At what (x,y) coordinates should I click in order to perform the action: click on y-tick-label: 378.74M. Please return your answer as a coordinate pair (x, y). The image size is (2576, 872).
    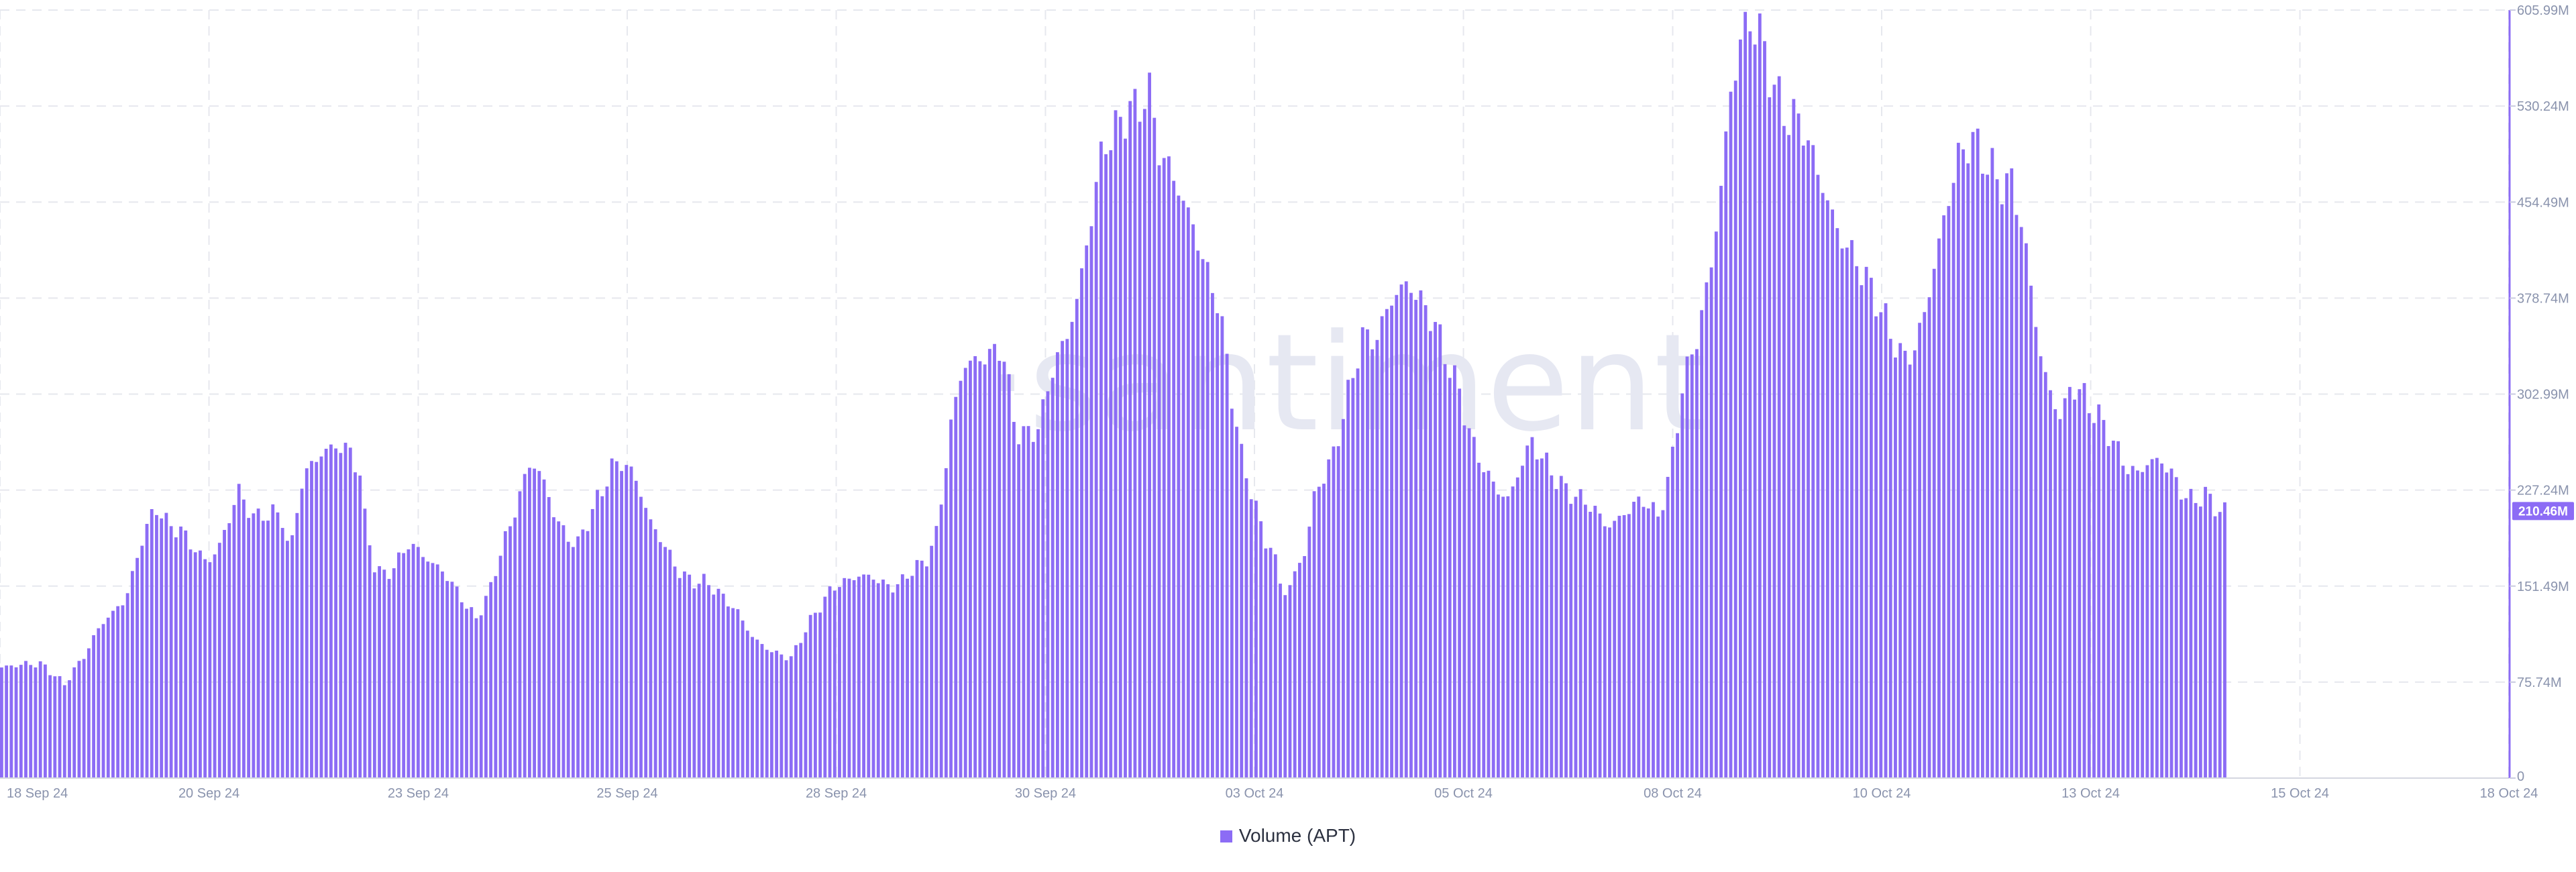
    Looking at the image, I should click on (2543, 298).